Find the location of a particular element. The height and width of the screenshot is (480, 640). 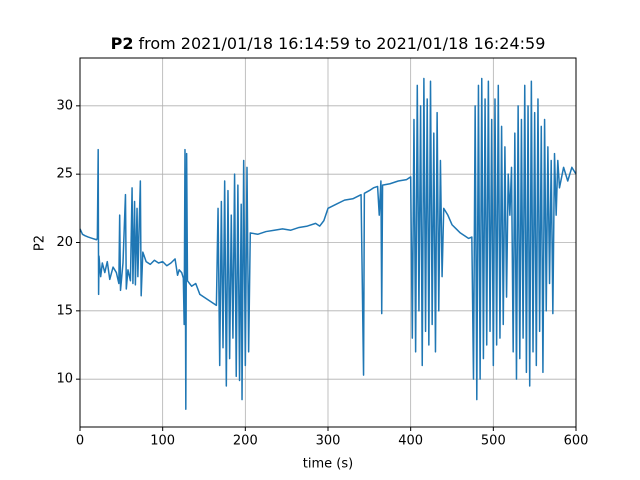

title-bold: P2 is located at coordinates (122, 43).